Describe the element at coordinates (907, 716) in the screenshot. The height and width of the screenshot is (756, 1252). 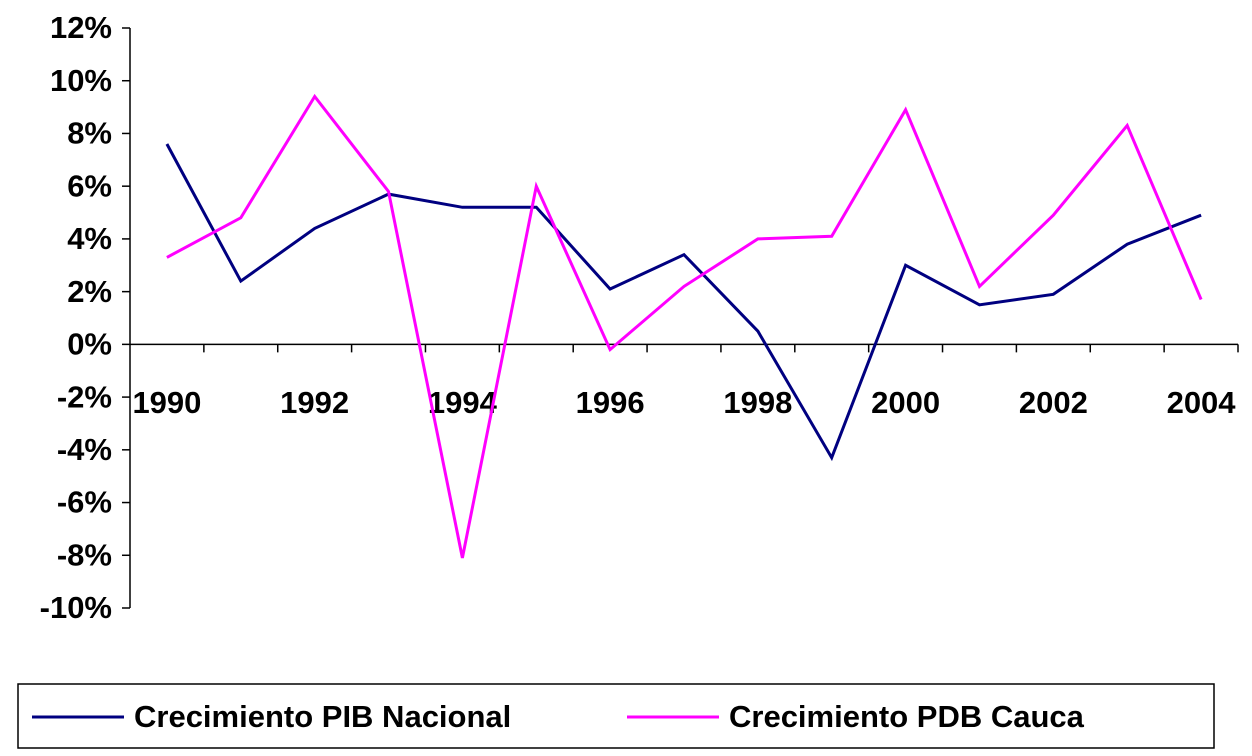
I see `legend-label: Crecimiento PDB Cauca` at that location.